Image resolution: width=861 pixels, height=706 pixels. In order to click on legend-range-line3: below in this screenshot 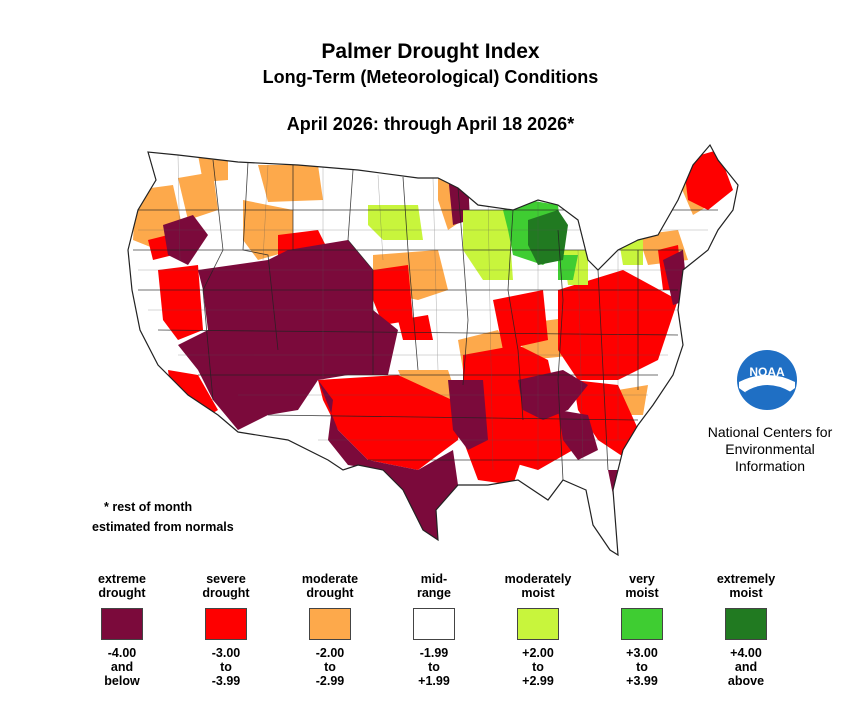, I will do `click(122, 681)`.